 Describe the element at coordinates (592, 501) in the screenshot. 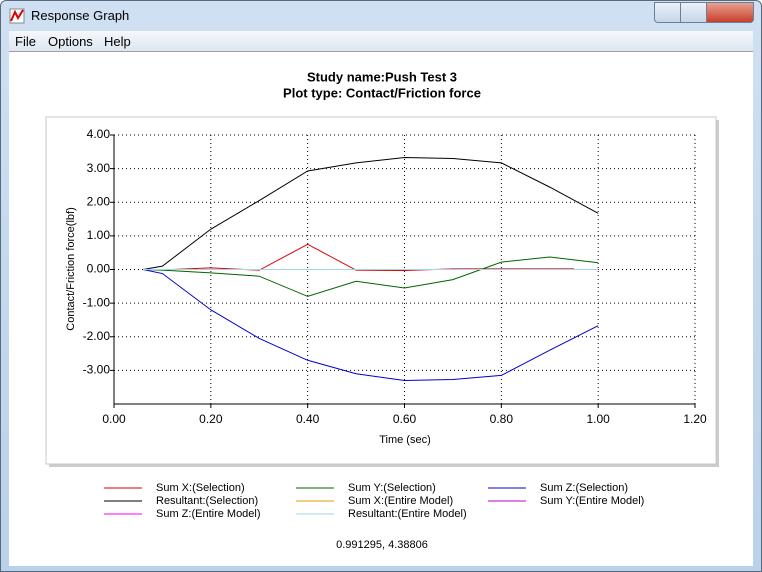

I see `legend-label: Sum Y:(Entire Model)` at that location.